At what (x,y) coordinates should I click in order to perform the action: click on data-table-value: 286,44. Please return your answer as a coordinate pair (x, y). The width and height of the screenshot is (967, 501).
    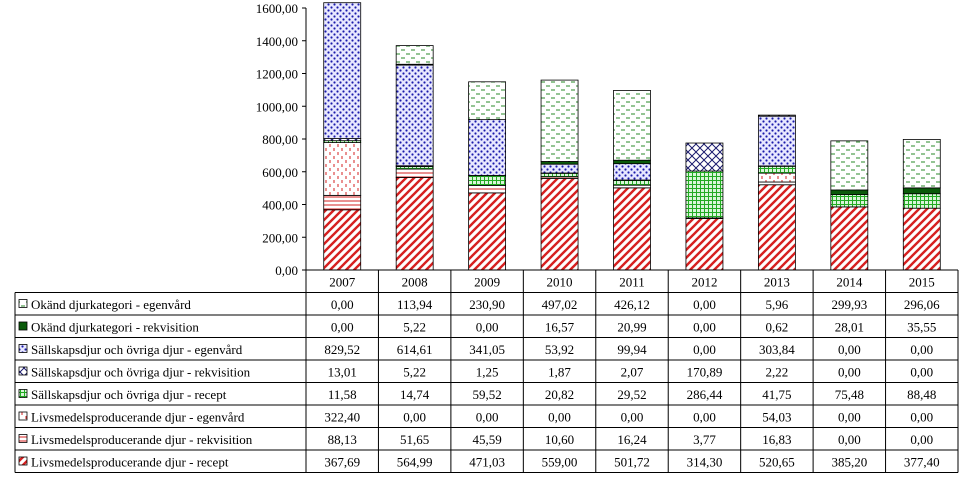
    Looking at the image, I should click on (705, 394).